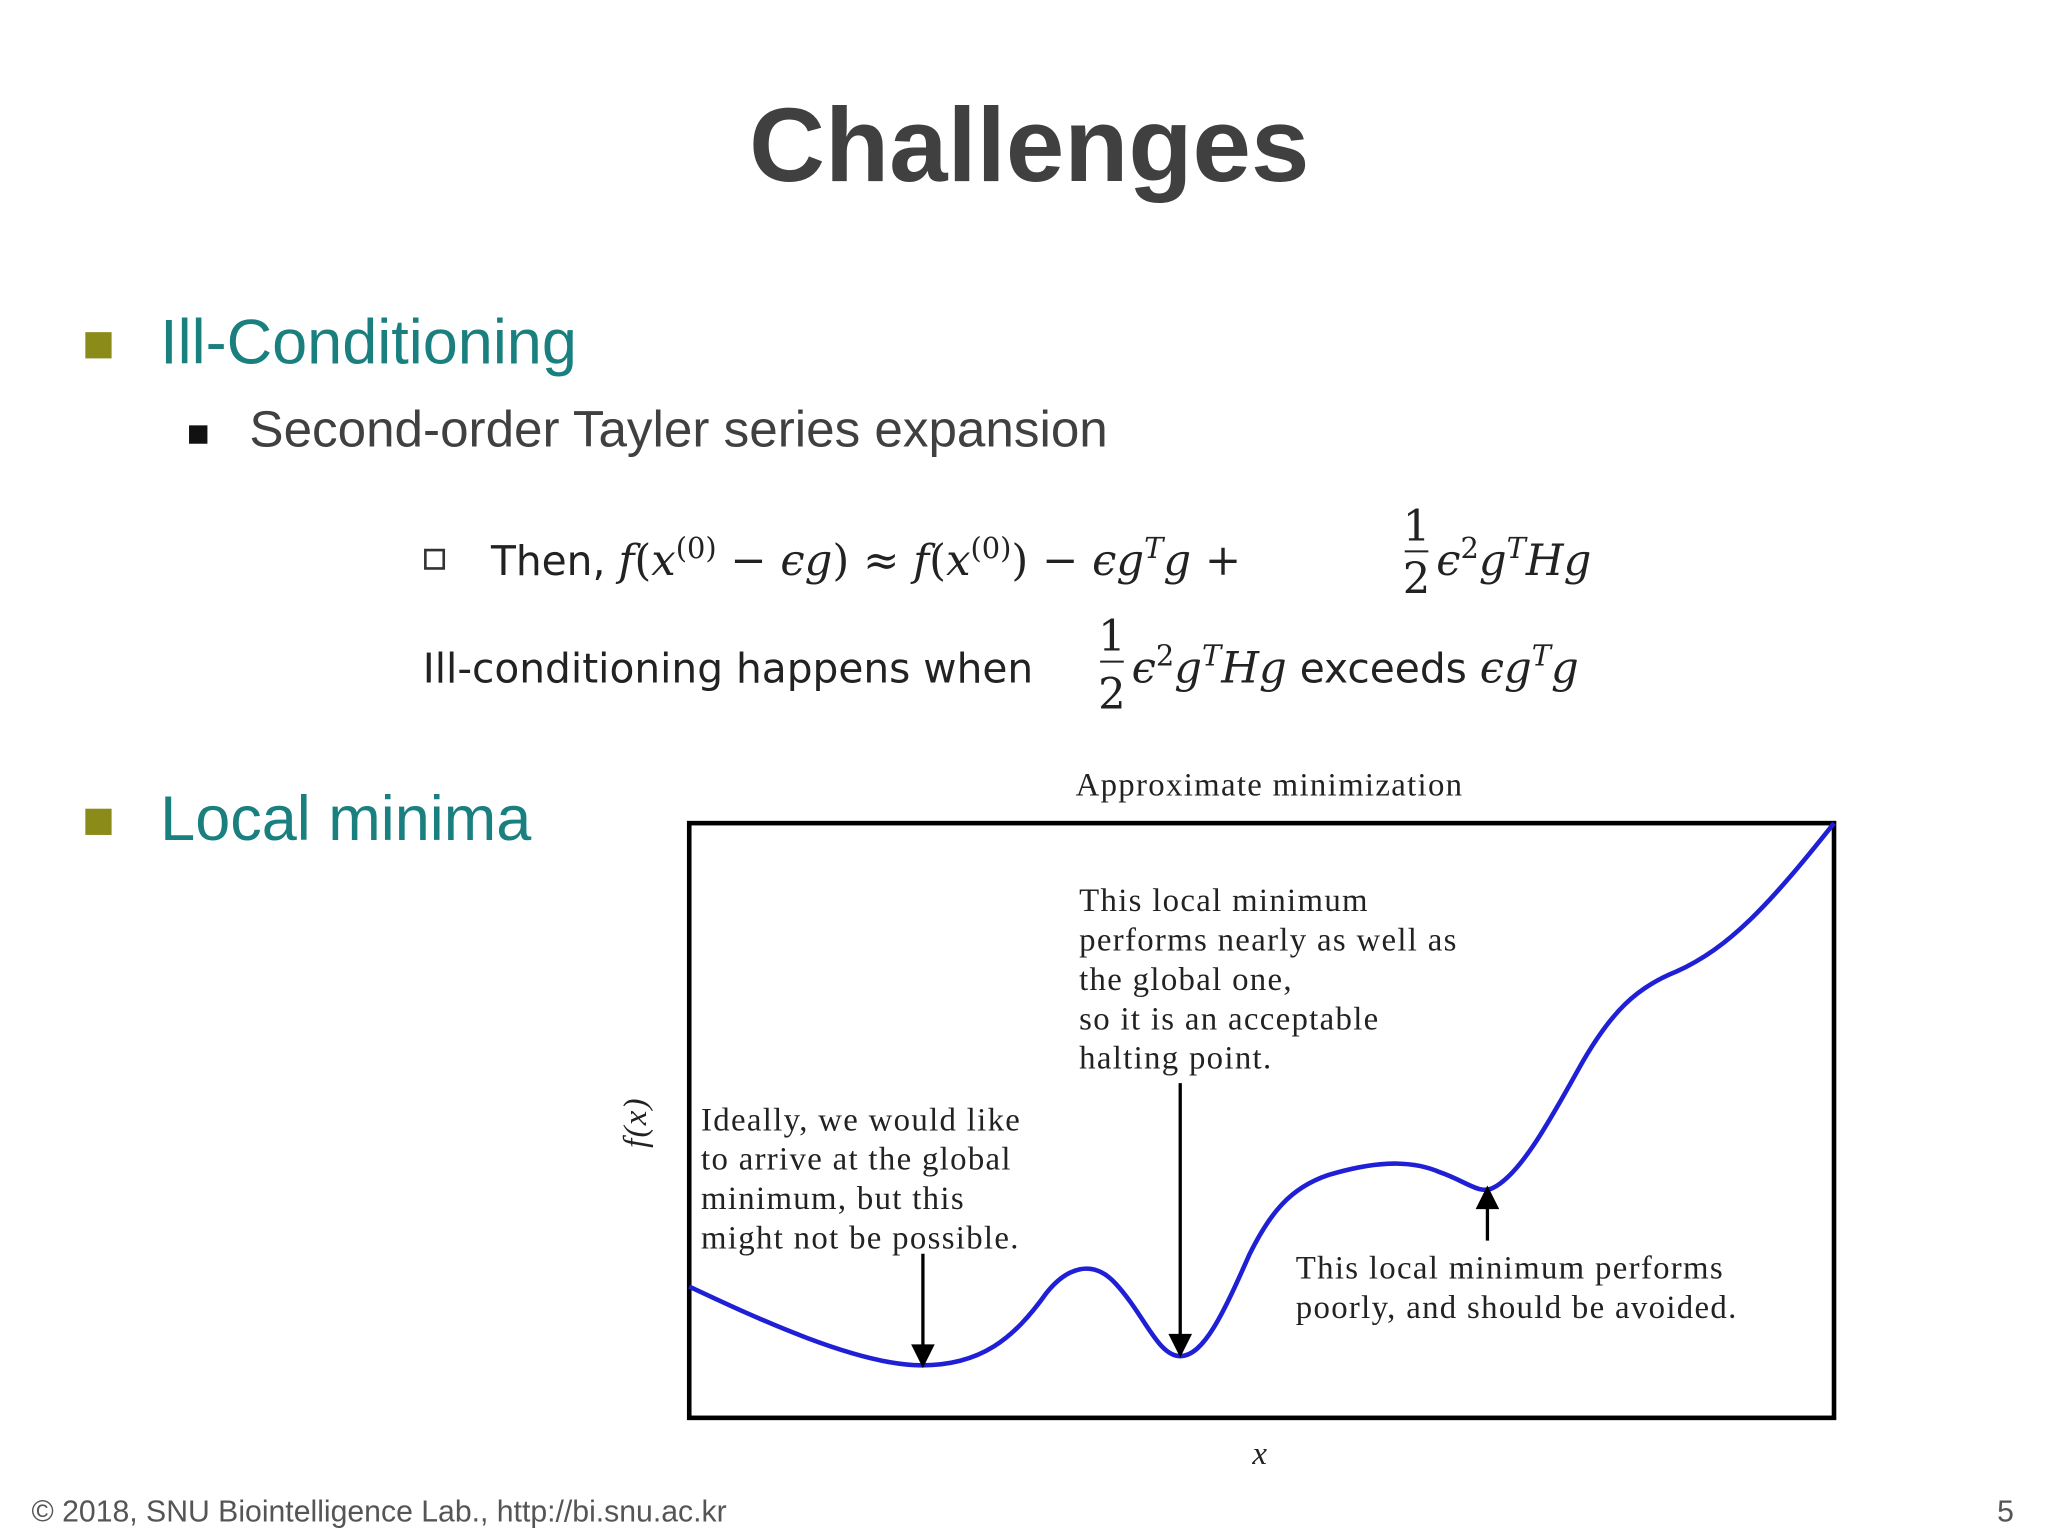  What do you see at coordinates (881, 561) in the screenshot?
I see `formula-part: ≈` at bounding box center [881, 561].